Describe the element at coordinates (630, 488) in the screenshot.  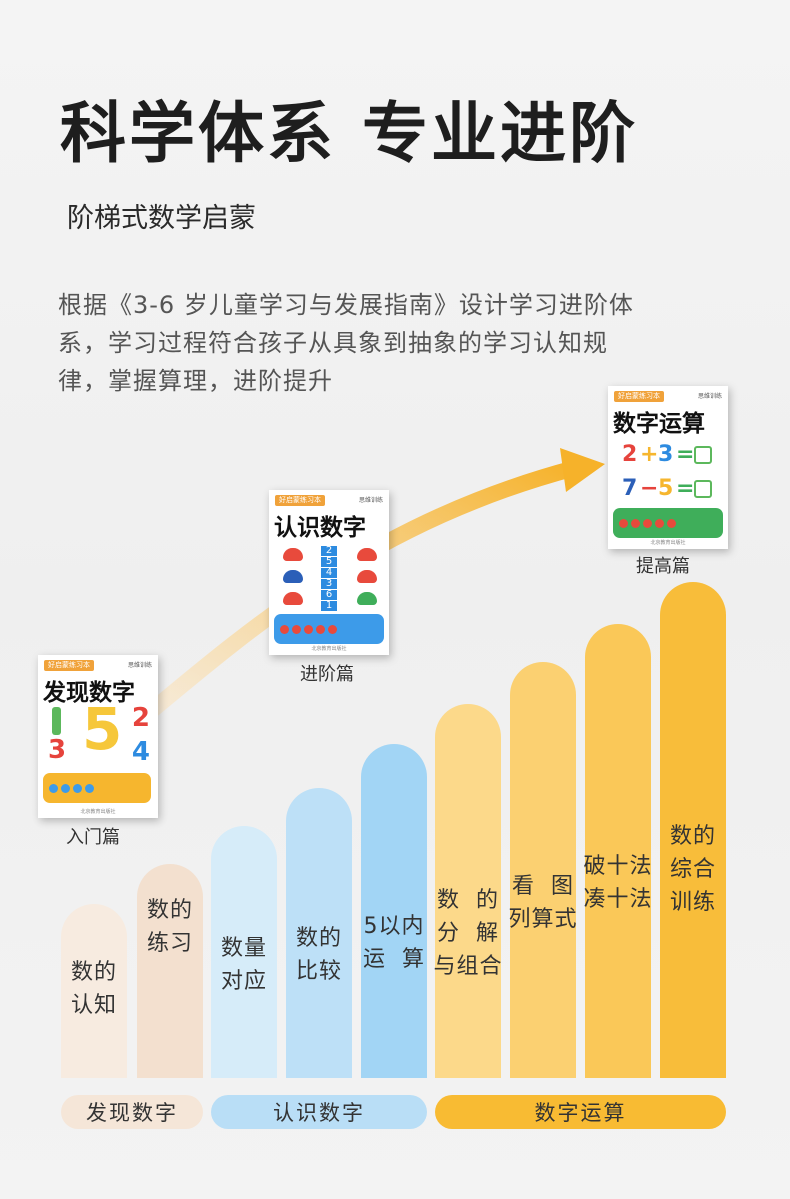
I see `operand: 7` at that location.